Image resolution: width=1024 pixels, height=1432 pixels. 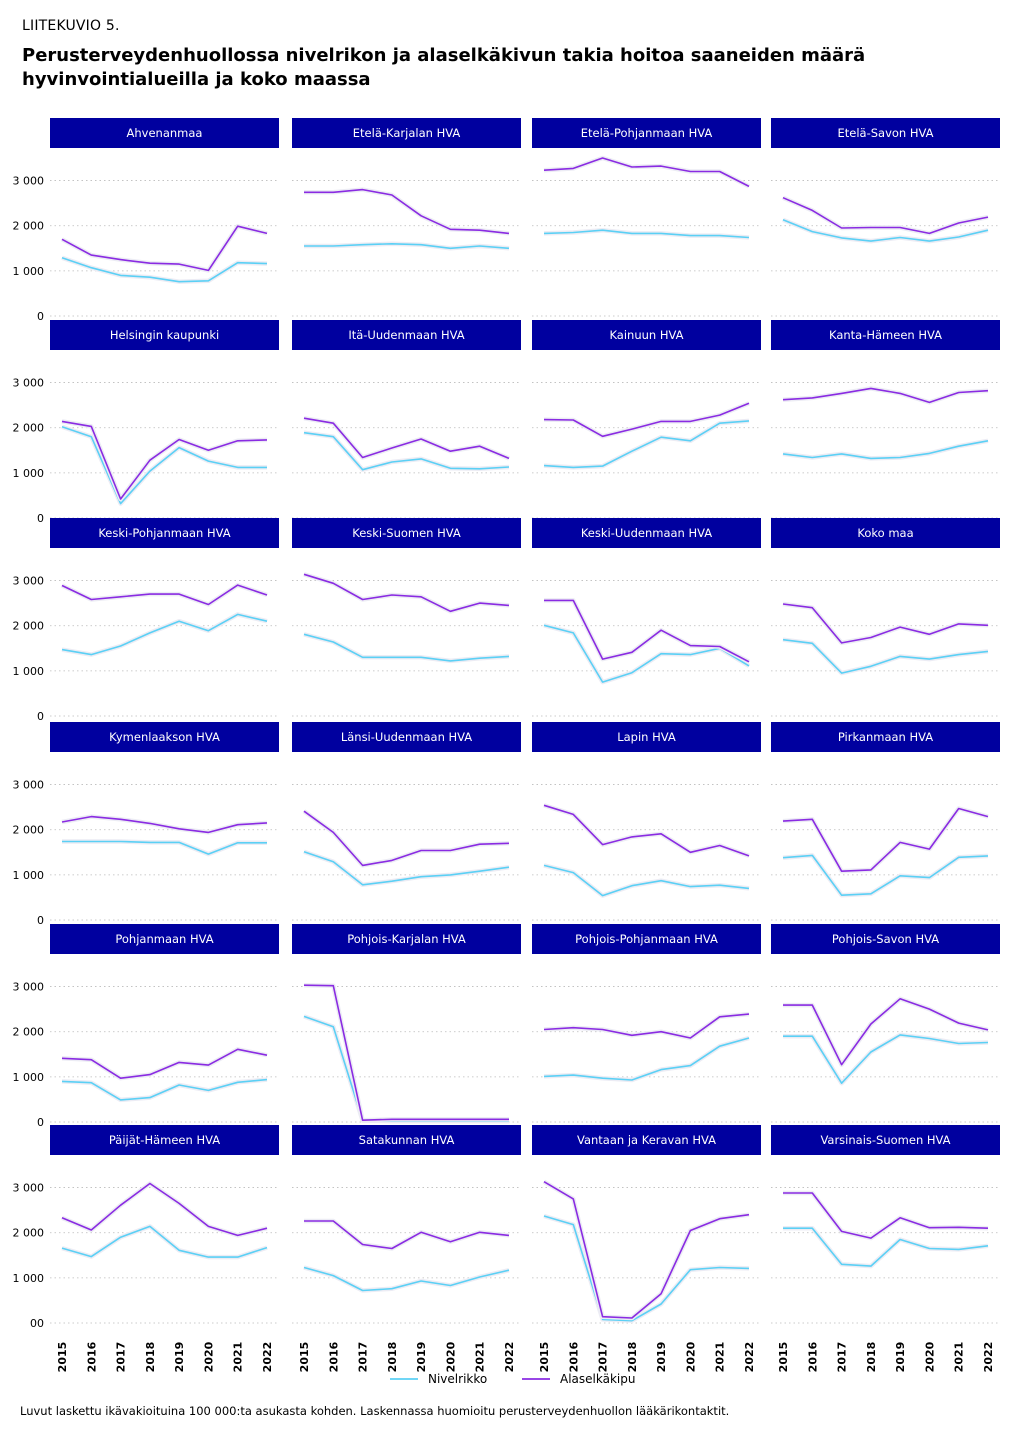 I want to click on panel-title: Keski-Uudenmaan HVA, so click(x=646, y=533).